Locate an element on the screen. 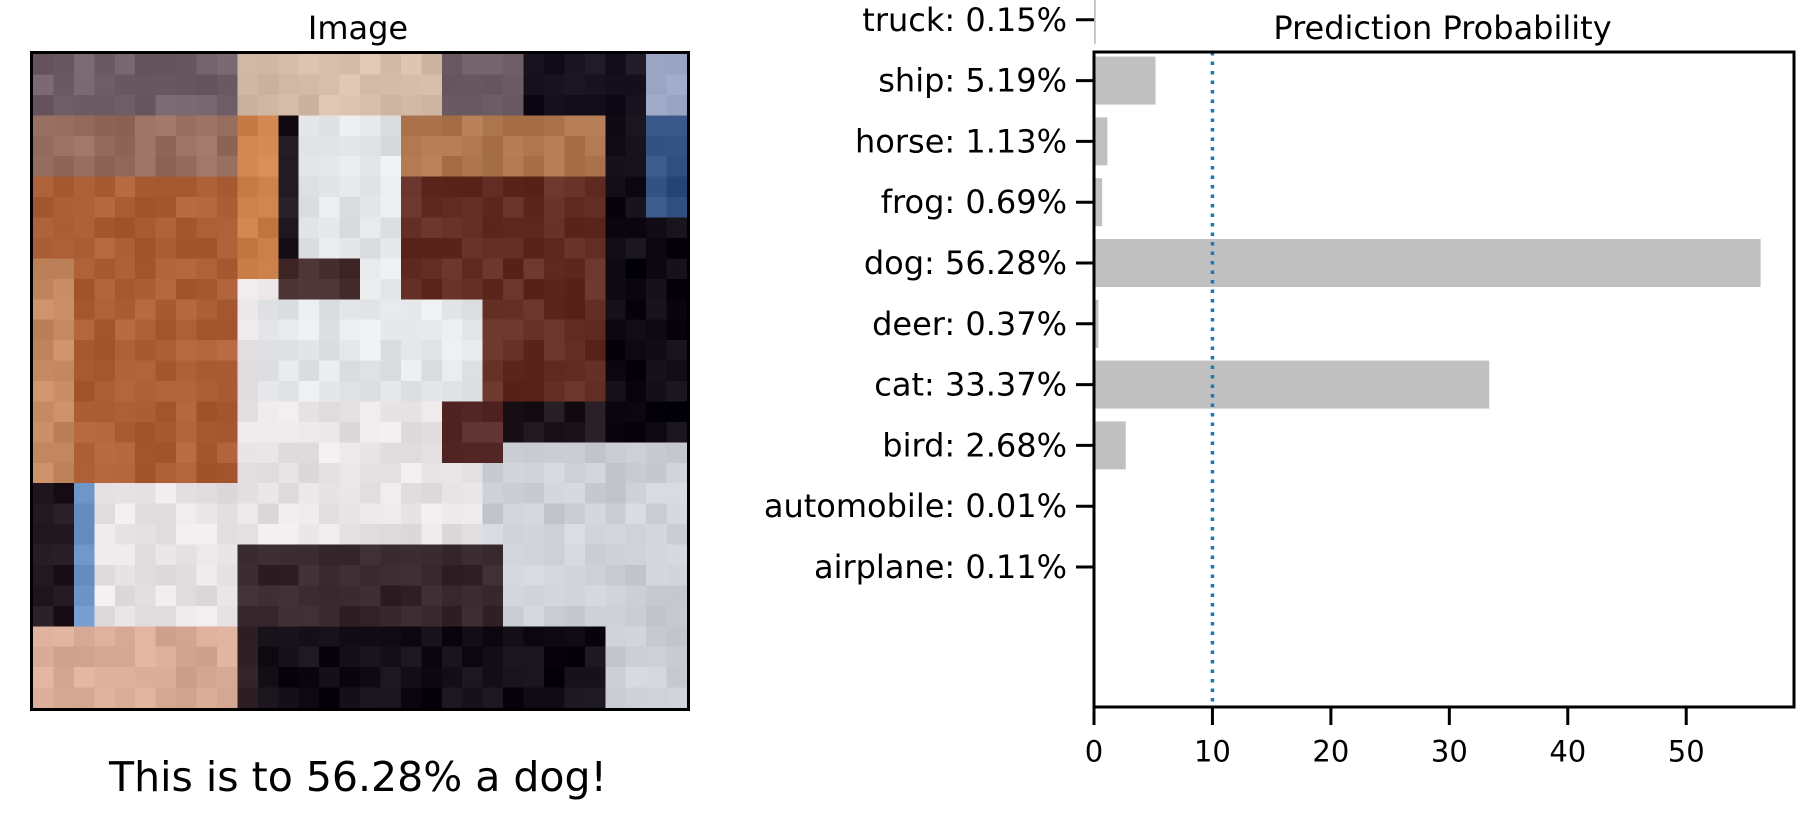 Image resolution: width=1803 pixels, height=818 pixels. prediction-caption: This is to 56.28% a dog! is located at coordinates (358, 777).